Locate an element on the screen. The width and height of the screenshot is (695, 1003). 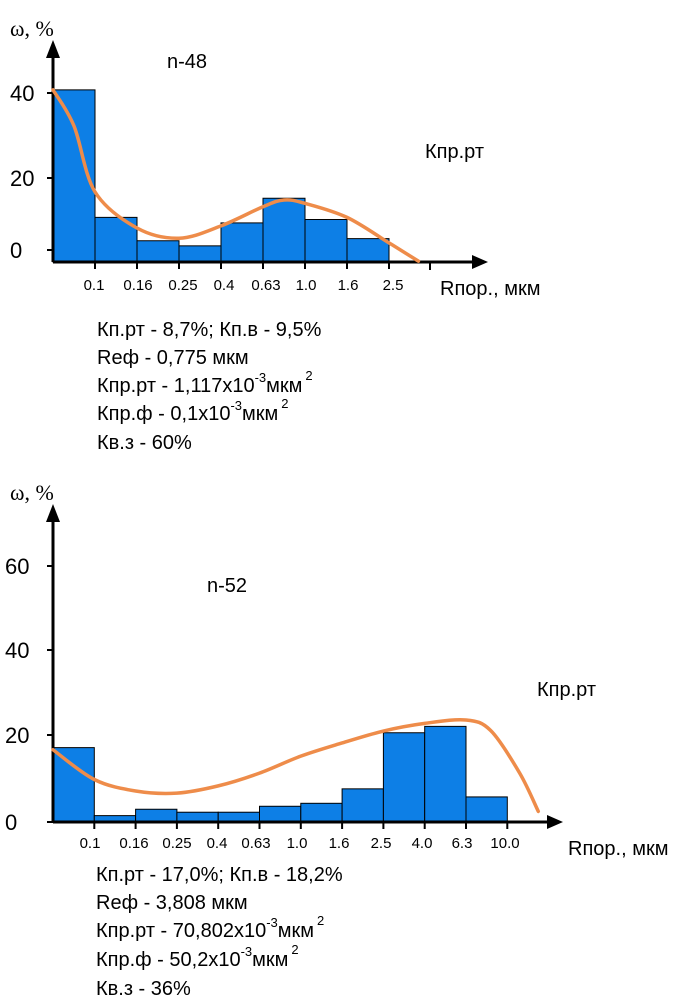
info-text: Rеф - 0,775 мкм is located at coordinates (173, 358).